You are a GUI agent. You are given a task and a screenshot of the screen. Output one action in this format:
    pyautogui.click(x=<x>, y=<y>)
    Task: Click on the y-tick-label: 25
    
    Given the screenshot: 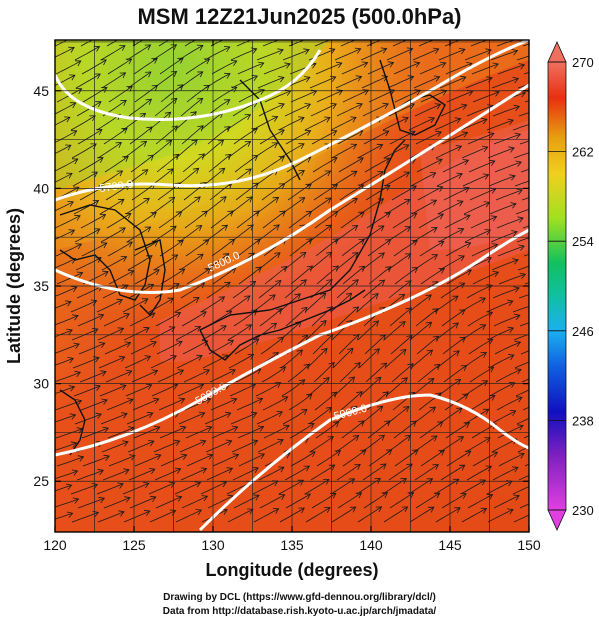 What is the action you would take?
    pyautogui.click(x=41, y=481)
    